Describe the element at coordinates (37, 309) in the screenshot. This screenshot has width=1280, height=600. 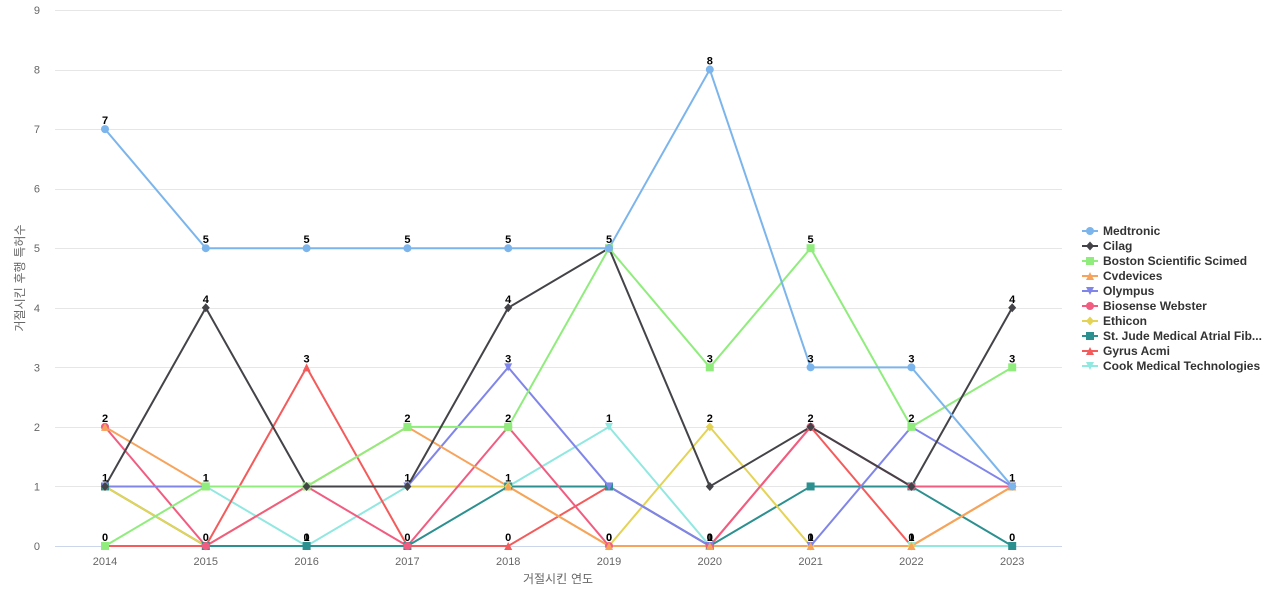
I see `y-tick-label: 4` at that location.